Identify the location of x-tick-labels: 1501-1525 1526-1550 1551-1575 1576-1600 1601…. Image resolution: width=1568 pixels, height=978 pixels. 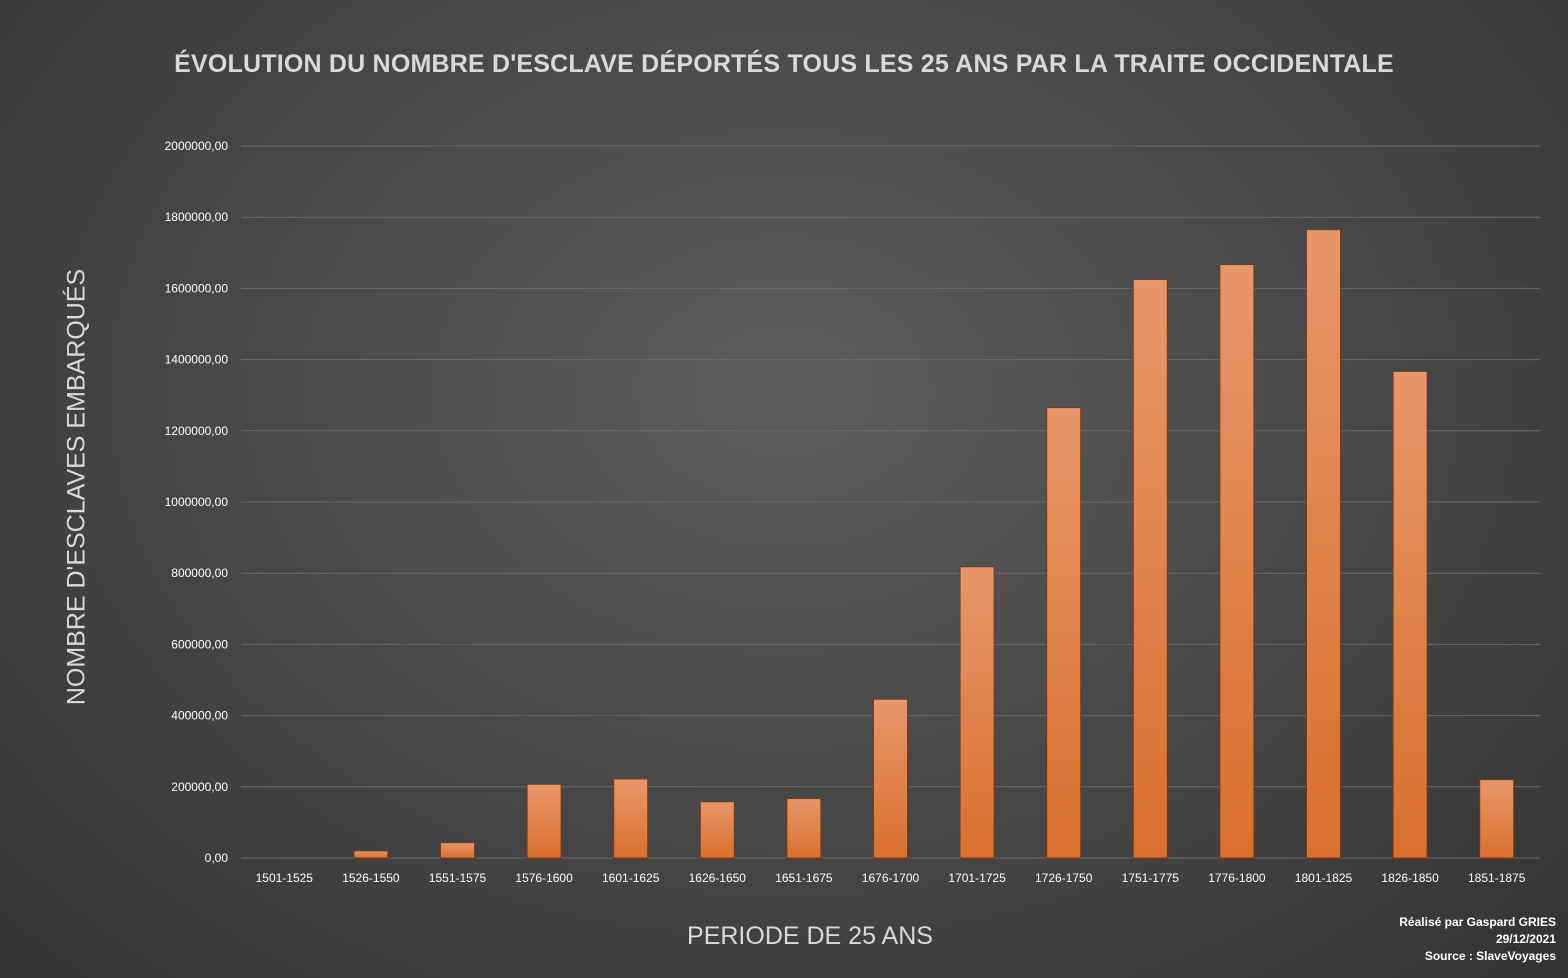
(891, 878).